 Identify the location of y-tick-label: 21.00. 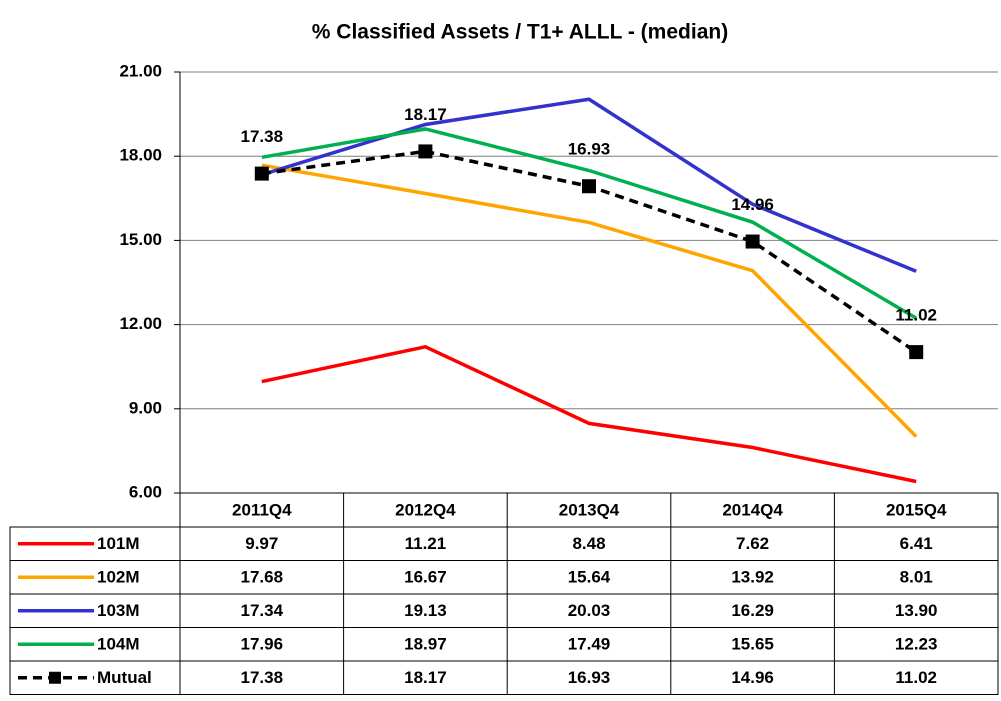
(140, 70).